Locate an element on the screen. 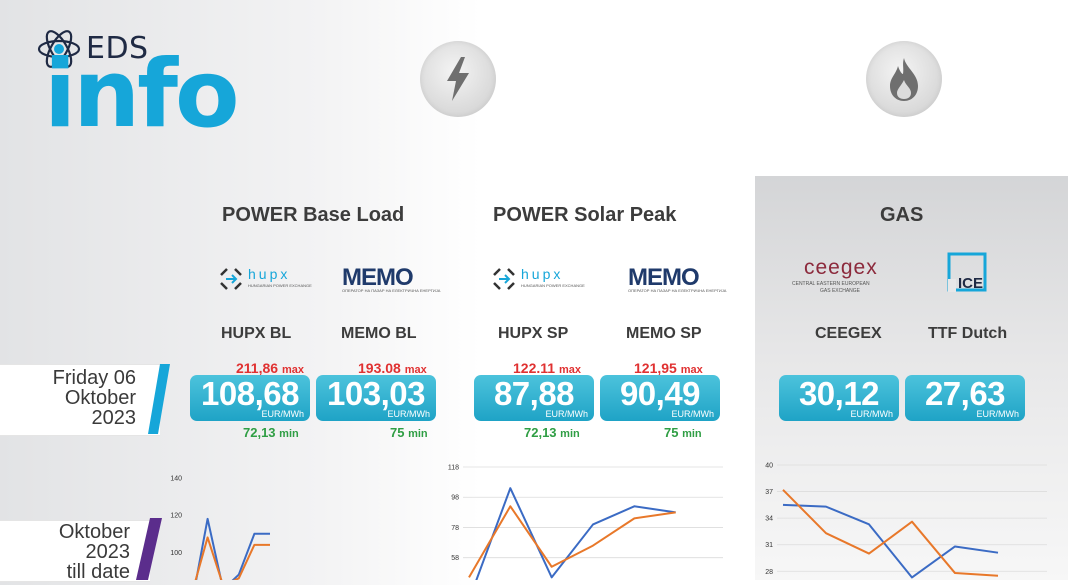 The image size is (1068, 585). label-hupx-bl: HUPX BL is located at coordinates (256, 333).